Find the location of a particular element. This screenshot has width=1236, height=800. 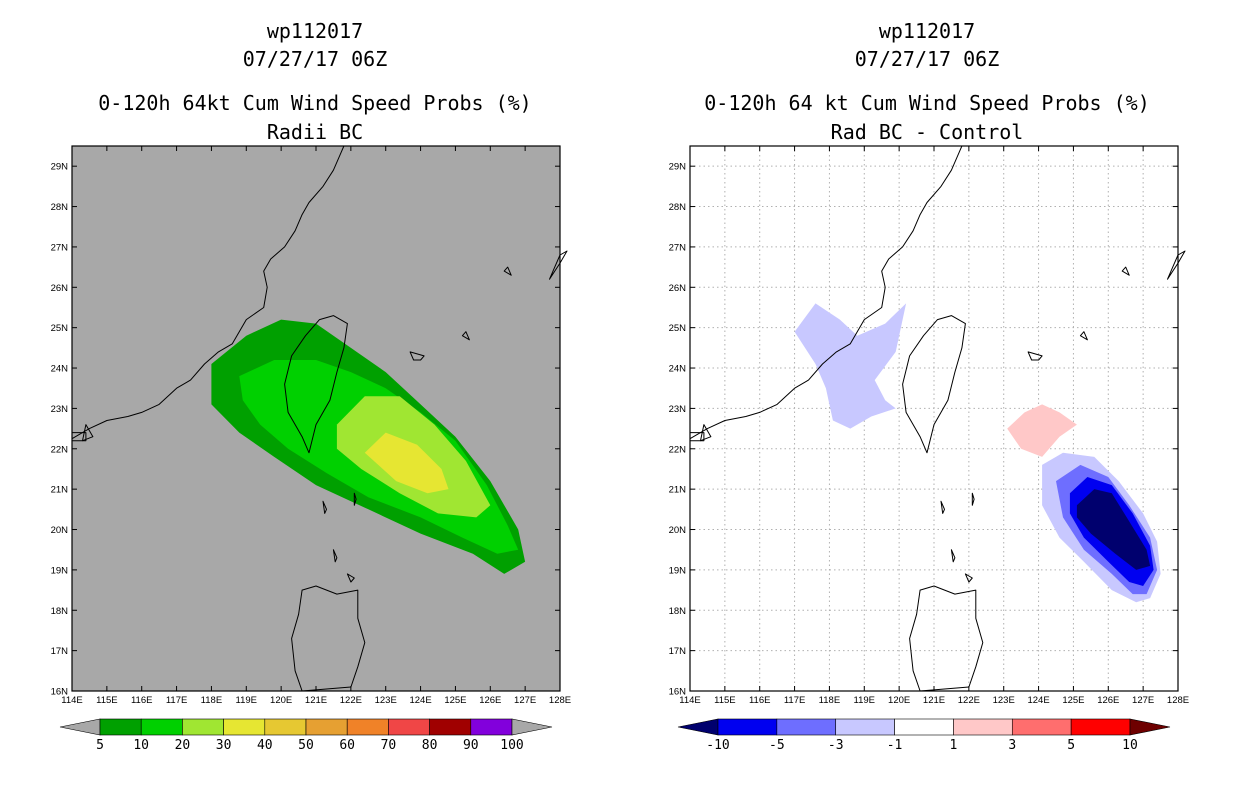

colorbar-label: 30 is located at coordinates (224, 745).